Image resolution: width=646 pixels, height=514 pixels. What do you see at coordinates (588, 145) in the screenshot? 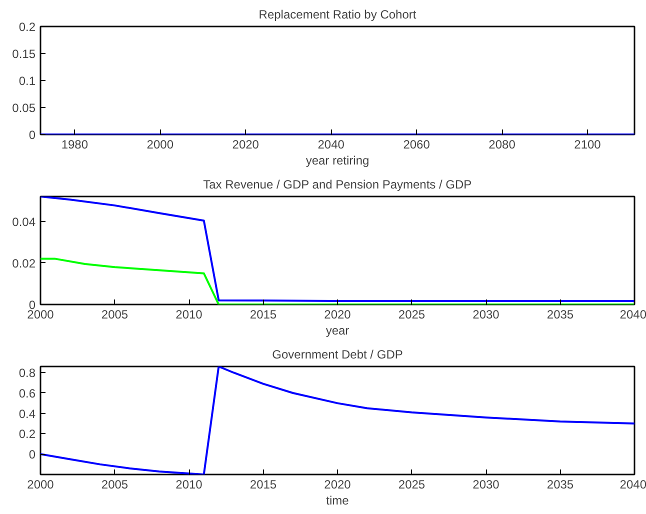
I see `x-tick-label: 2100` at bounding box center [588, 145].